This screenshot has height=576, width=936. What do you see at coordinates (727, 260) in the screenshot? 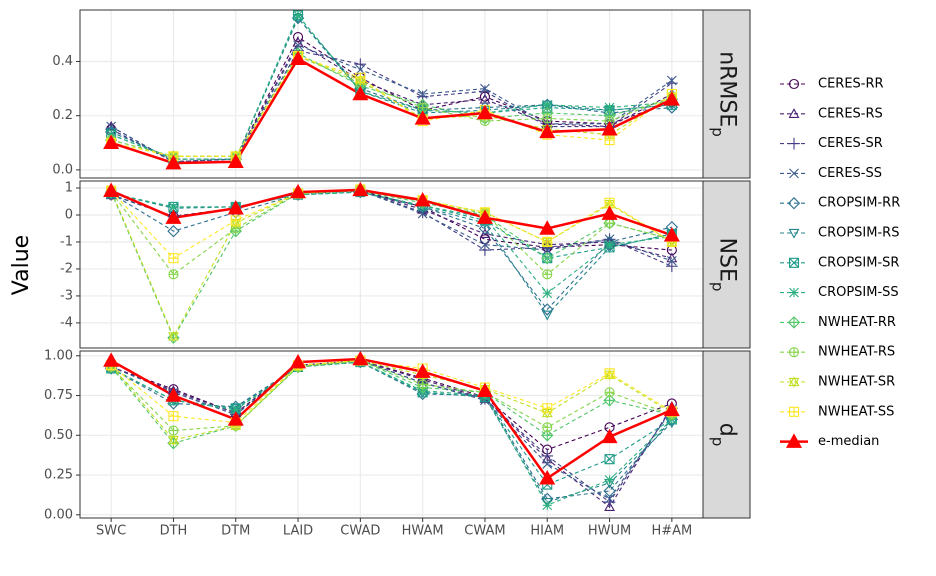
I see `strip-label-main: NSE` at bounding box center [727, 260].